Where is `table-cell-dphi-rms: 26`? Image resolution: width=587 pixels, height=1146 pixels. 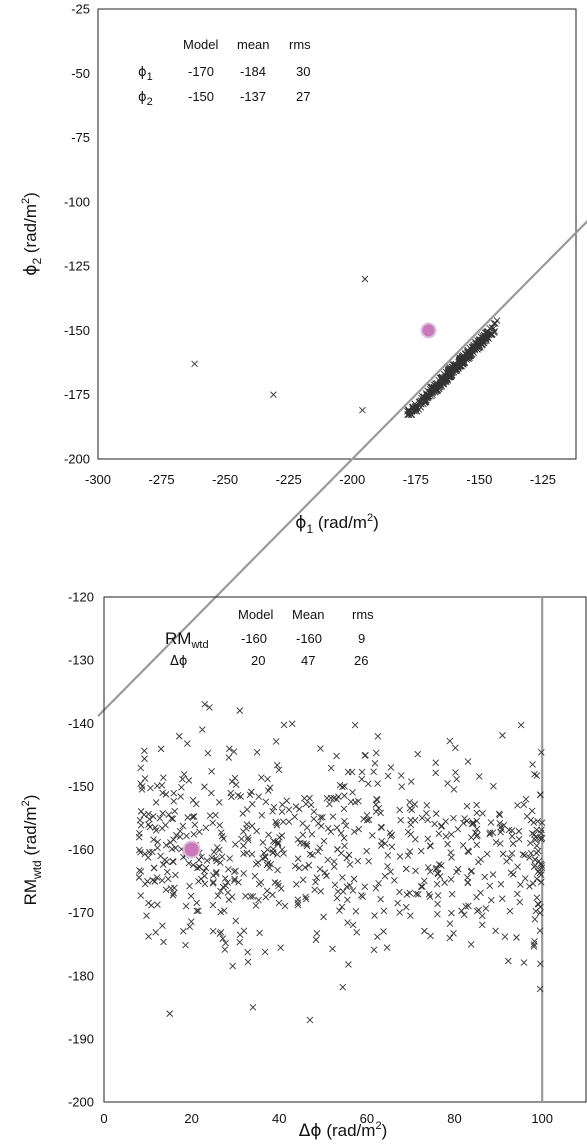
table-cell-dphi-rms: 26 is located at coordinates (361, 660).